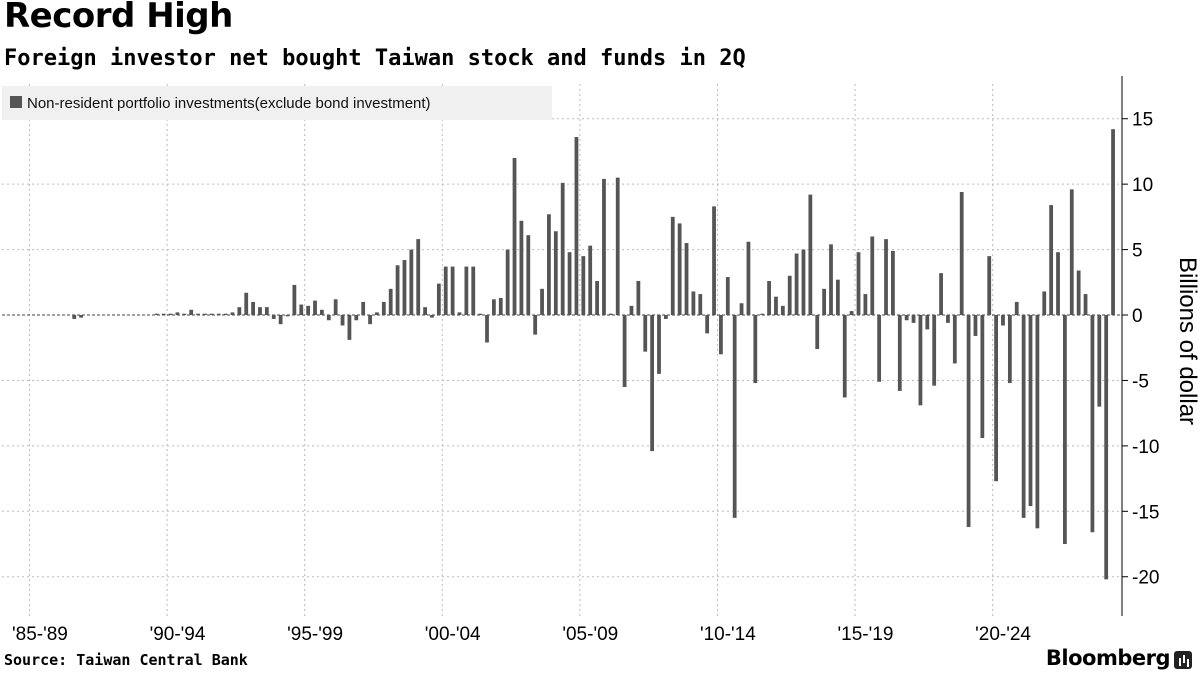 This screenshot has width=1200, height=675. Describe the element at coordinates (1183, 660) in the screenshot. I see `bloomberg-chart-icon` at that location.